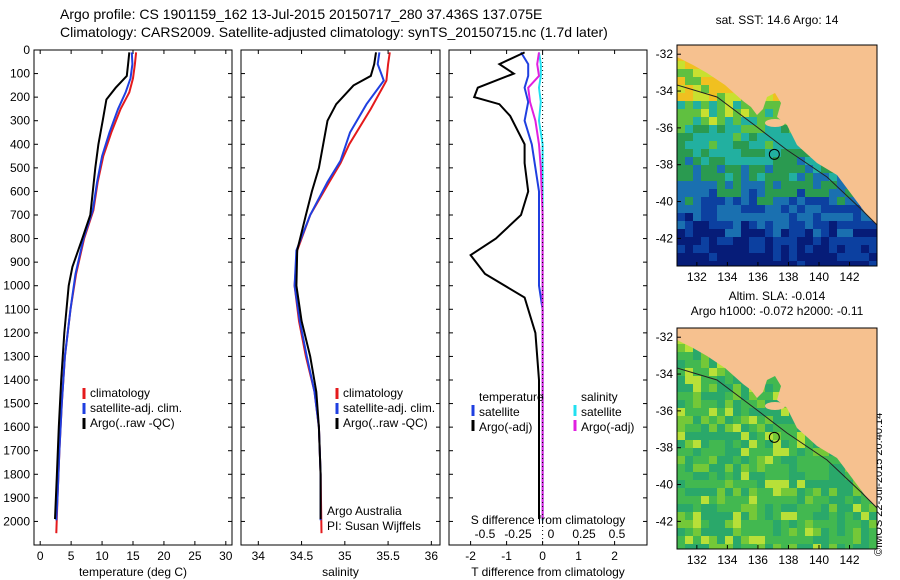 Image resolution: width=900 pixels, height=580 pixels. What do you see at coordinates (136, 408) in the screenshot?
I see `legend-label: satellite-adj. clim.` at bounding box center [136, 408].